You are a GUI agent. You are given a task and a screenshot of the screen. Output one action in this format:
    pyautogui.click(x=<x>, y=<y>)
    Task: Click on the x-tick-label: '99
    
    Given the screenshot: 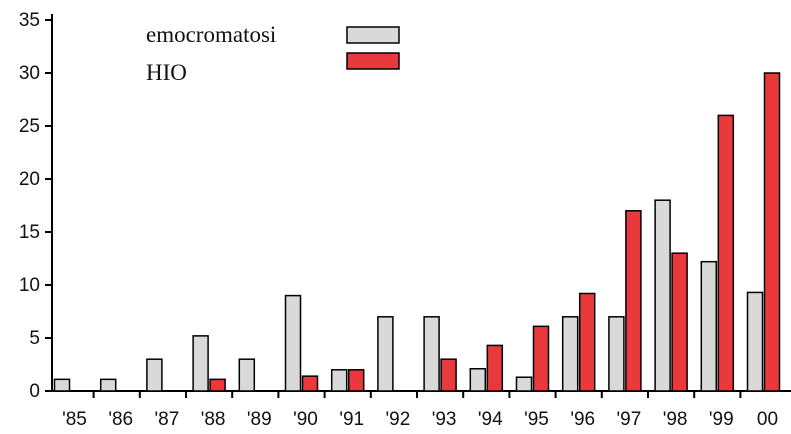 What is the action you would take?
    pyautogui.click(x=721, y=419)
    